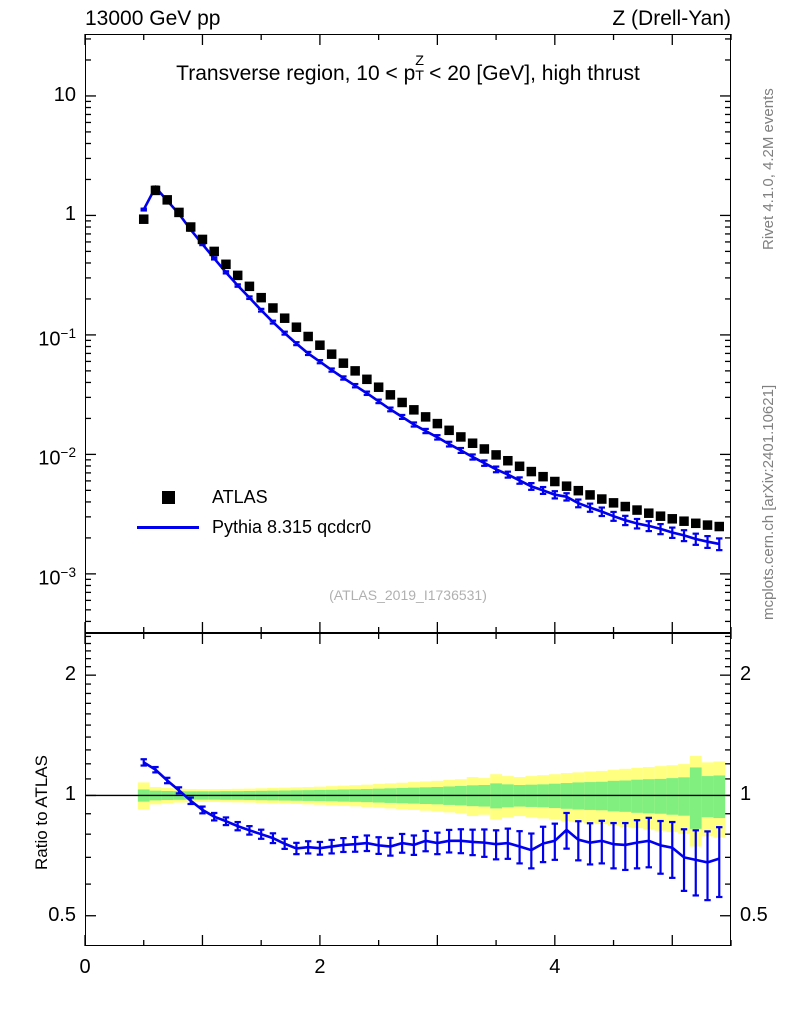 The height and width of the screenshot is (1024, 786). I want to click on legend-marker-square-icon, so click(168, 497).